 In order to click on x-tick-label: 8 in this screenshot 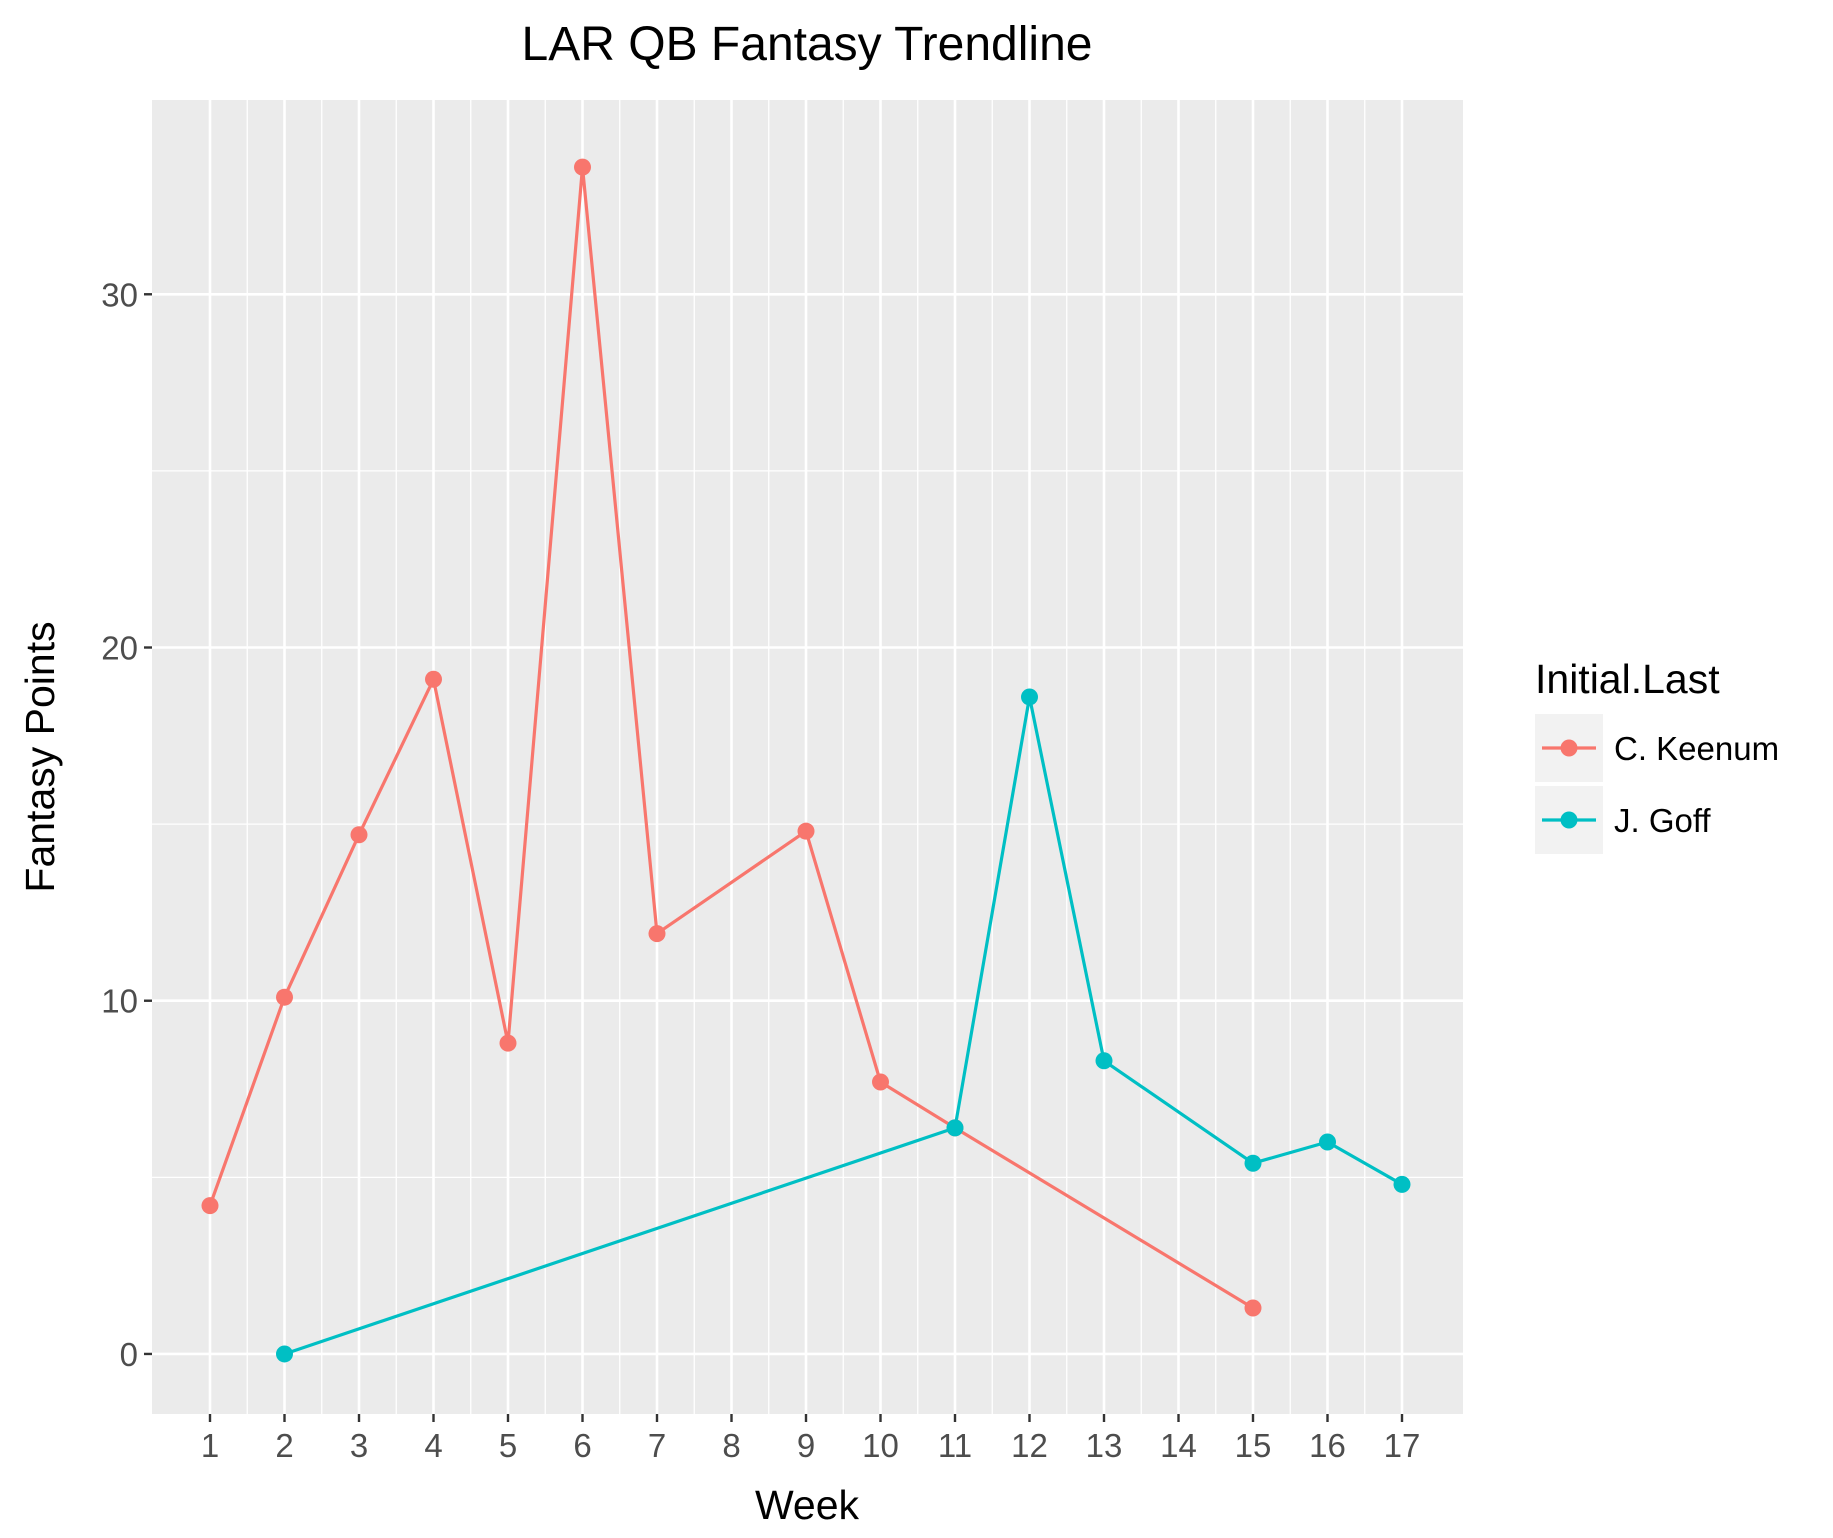, I will do `click(731, 1445)`.